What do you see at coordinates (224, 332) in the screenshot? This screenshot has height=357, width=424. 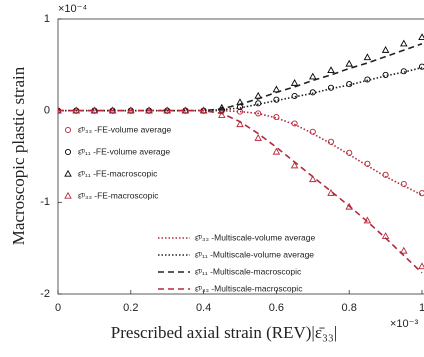 I see `x-axis-label: Prescribed axial strain (REV)|ε̄₃₃|` at bounding box center [224, 332].